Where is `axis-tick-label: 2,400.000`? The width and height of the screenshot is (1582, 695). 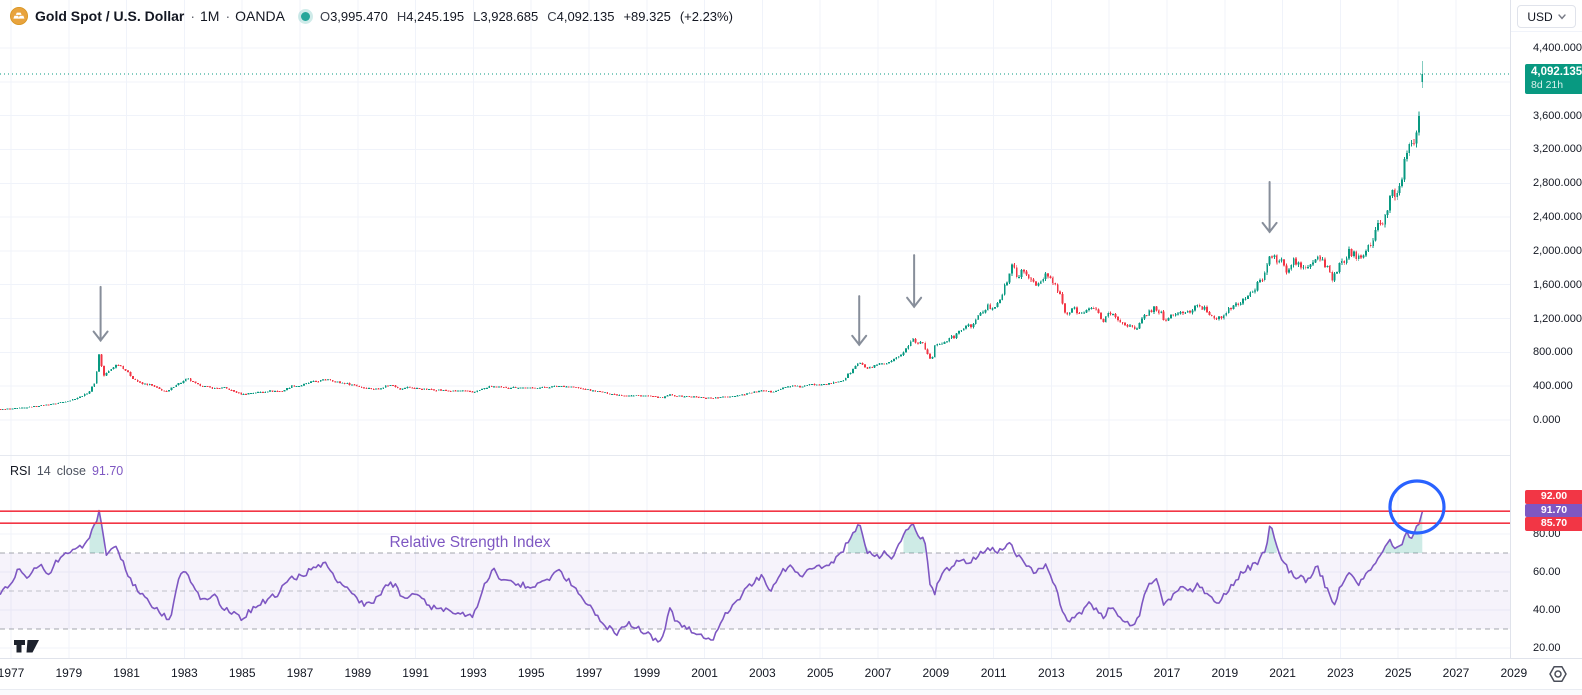 axis-tick-label: 2,400.000 is located at coordinates (1557, 217).